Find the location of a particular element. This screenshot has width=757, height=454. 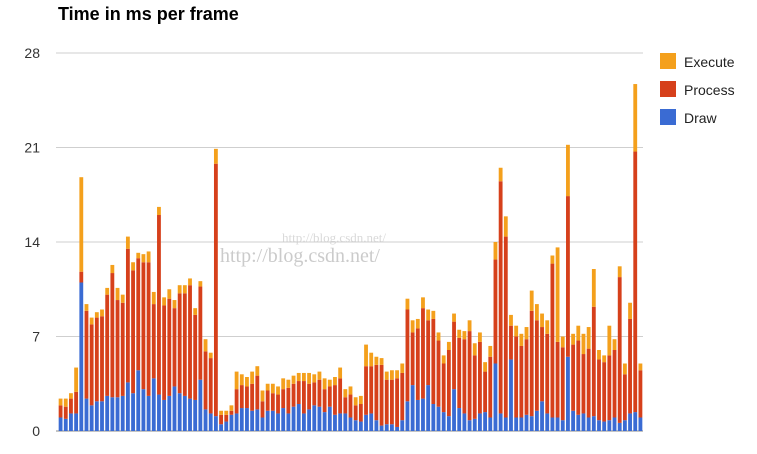

legend-label-process: Process is located at coordinates (709, 90).